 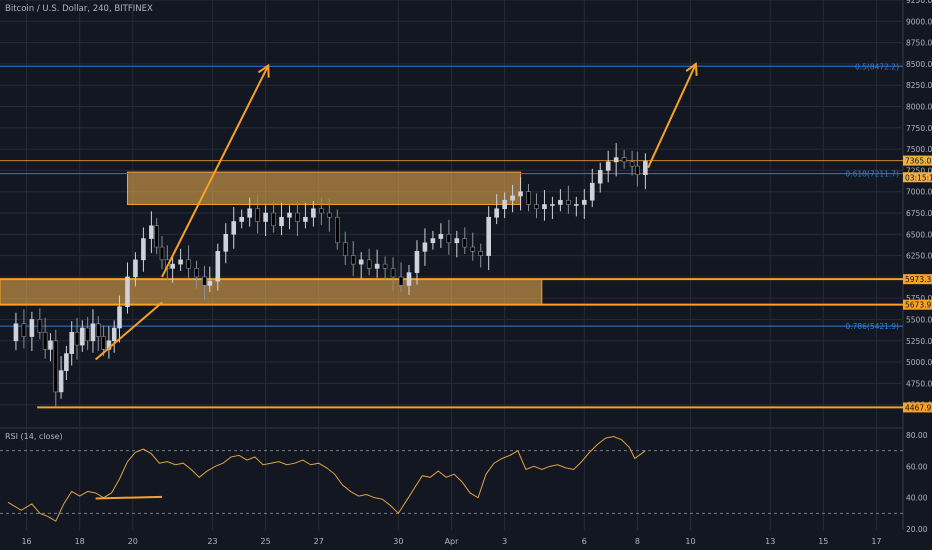 What do you see at coordinates (919, 21) in the screenshot?
I see `price-tick-label: 9000.0` at bounding box center [919, 21].